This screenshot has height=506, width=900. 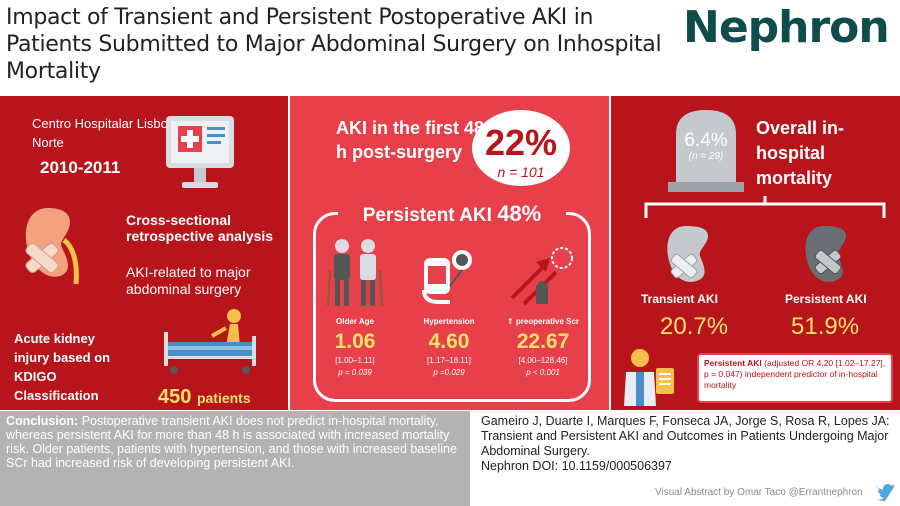 What do you see at coordinates (825, 326) in the screenshot?
I see `persistent-aki-mortality: 51.9%` at bounding box center [825, 326].